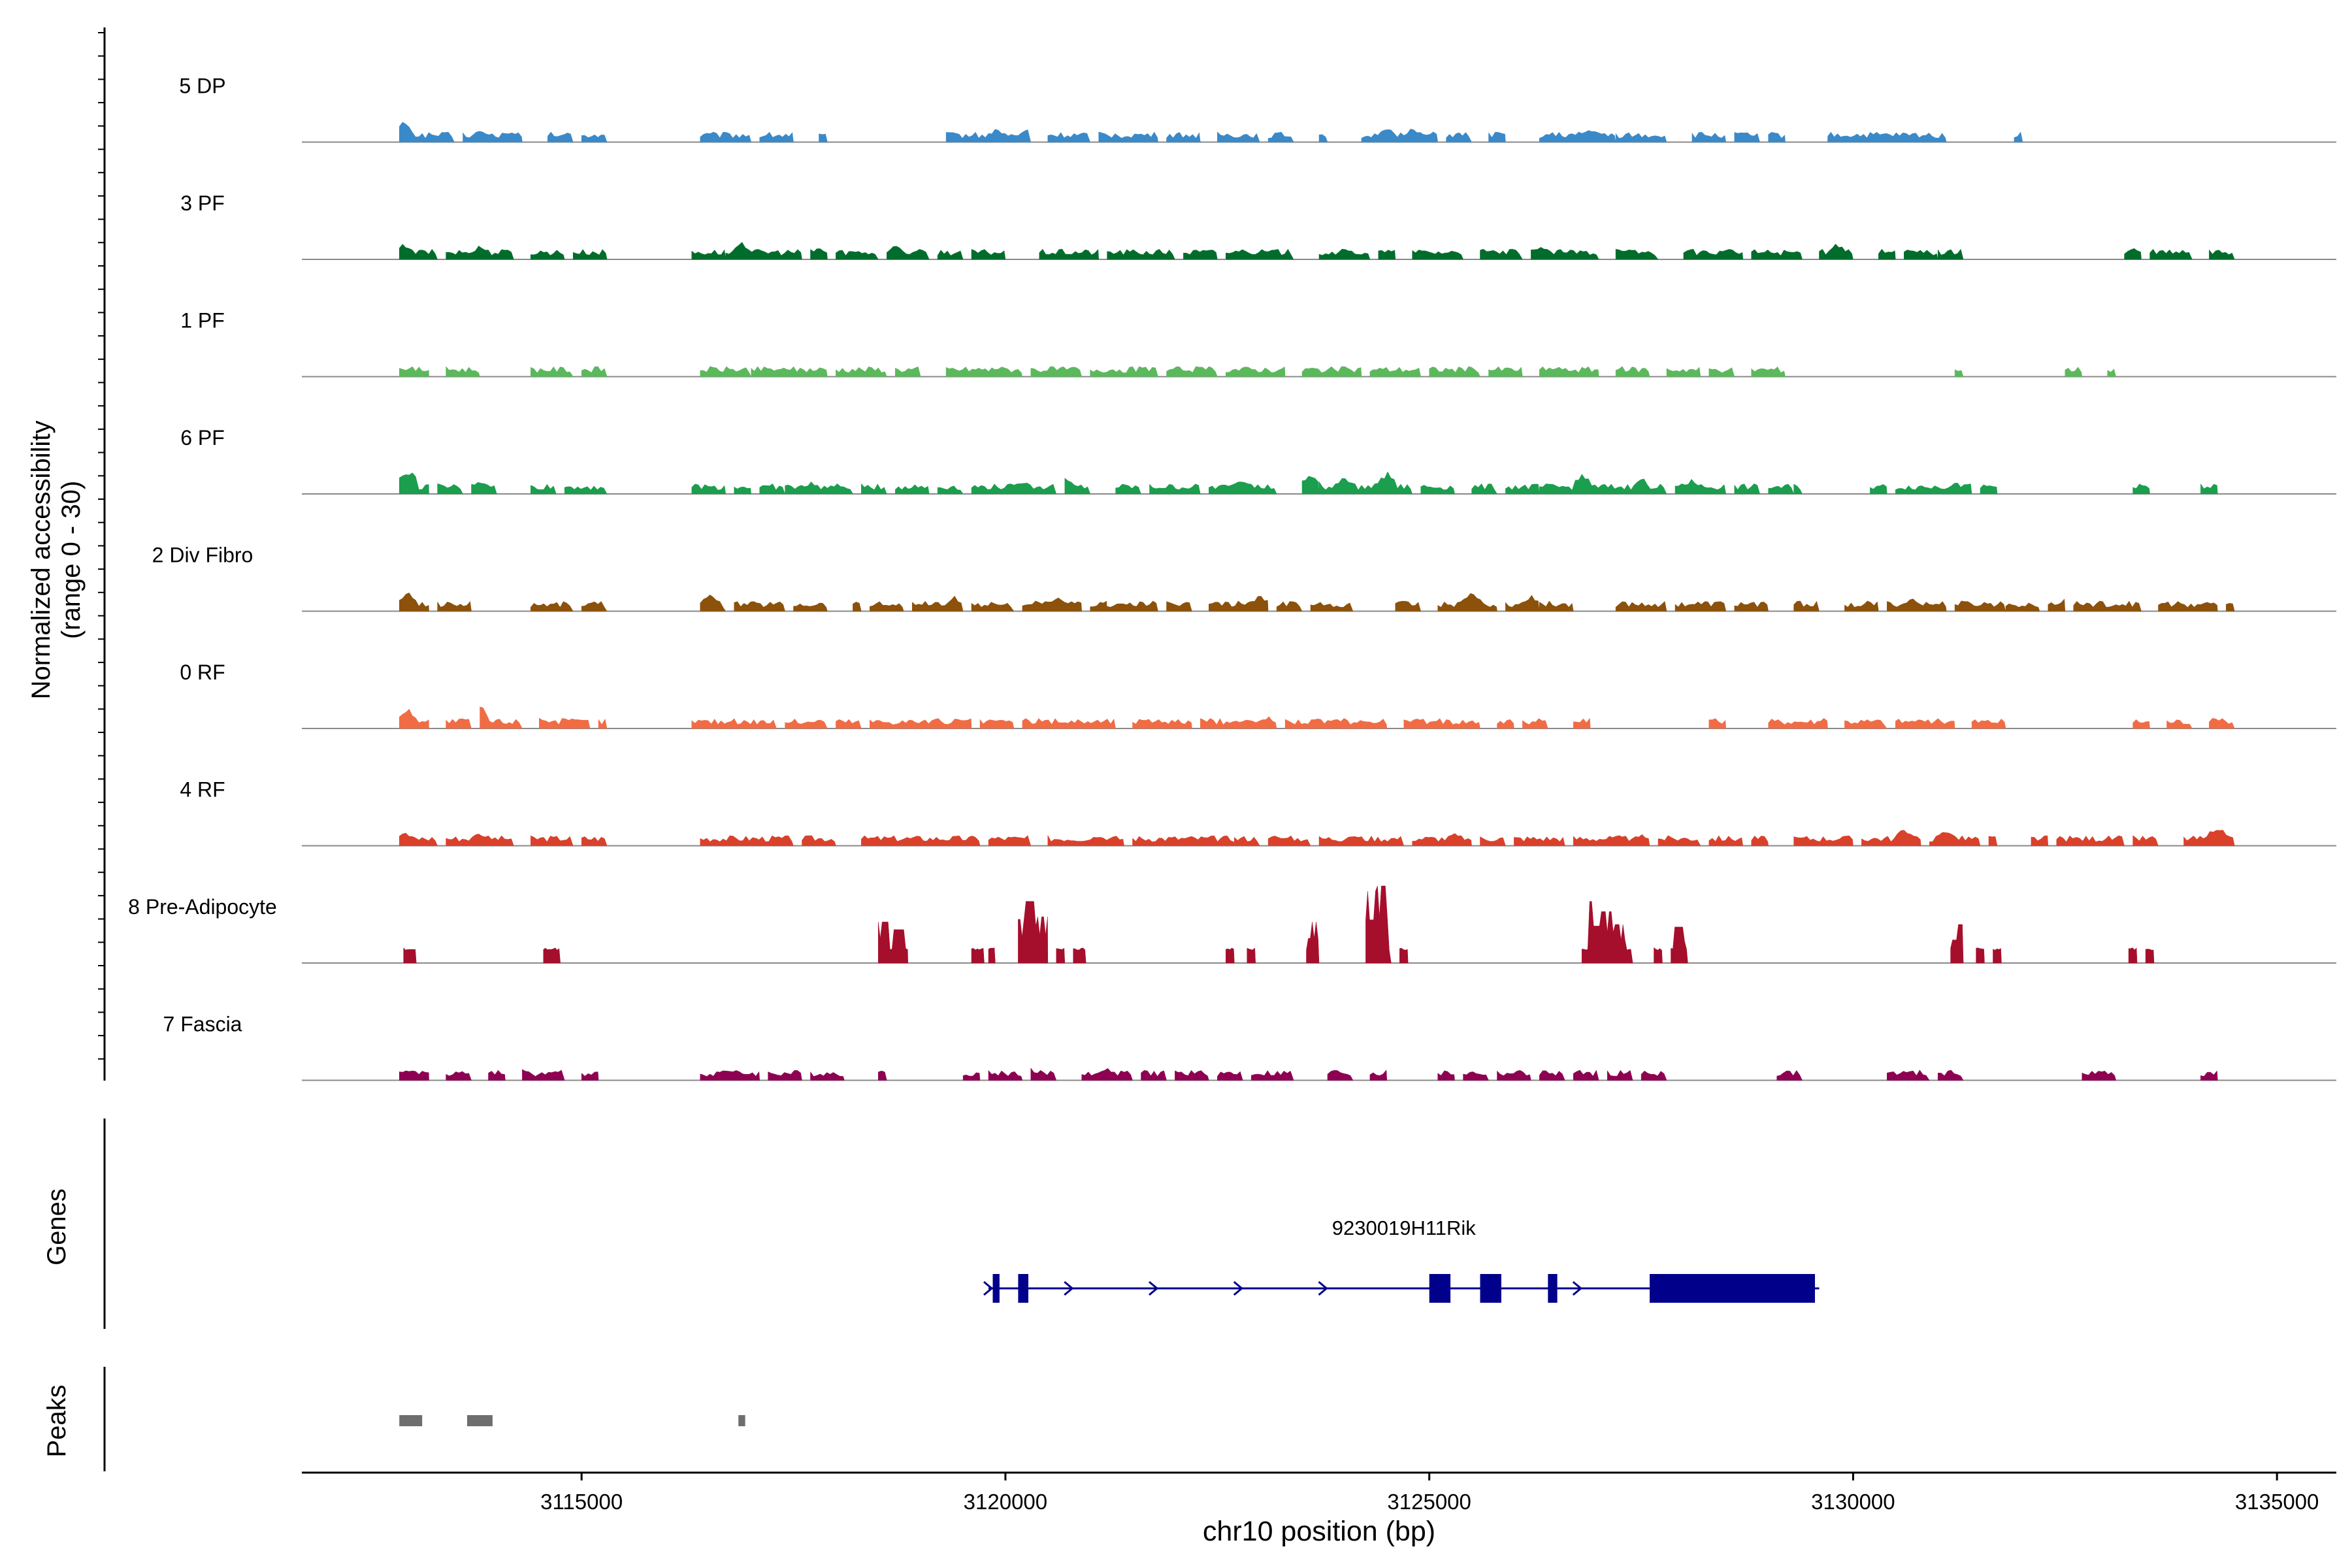  Describe the element at coordinates (411, 1420) in the screenshot. I see `peak-region` at that location.